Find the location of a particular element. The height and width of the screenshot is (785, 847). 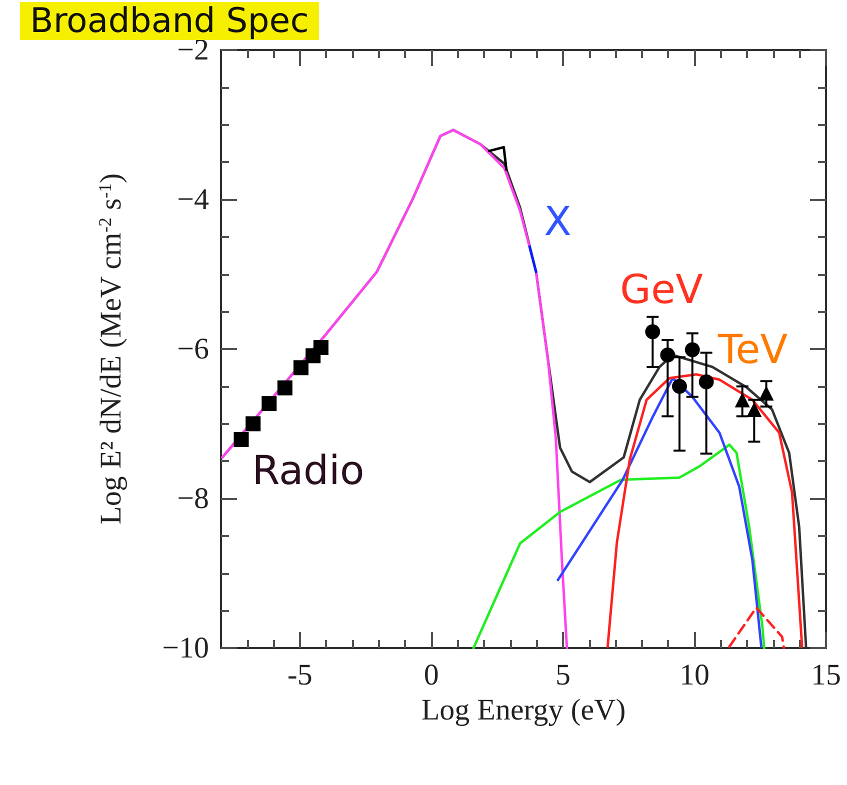

annotation: TeV is located at coordinates (752, 350).